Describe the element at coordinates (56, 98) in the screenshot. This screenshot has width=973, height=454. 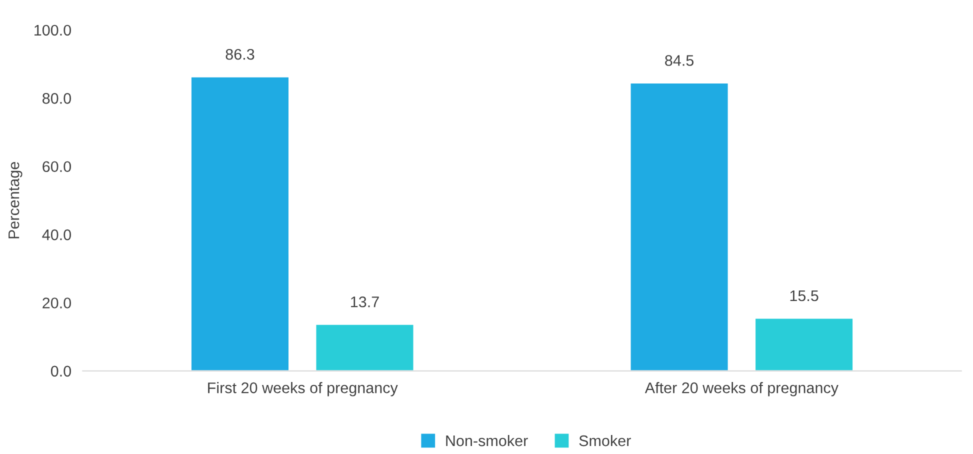
I see `y-tick-label: 80.0` at that location.